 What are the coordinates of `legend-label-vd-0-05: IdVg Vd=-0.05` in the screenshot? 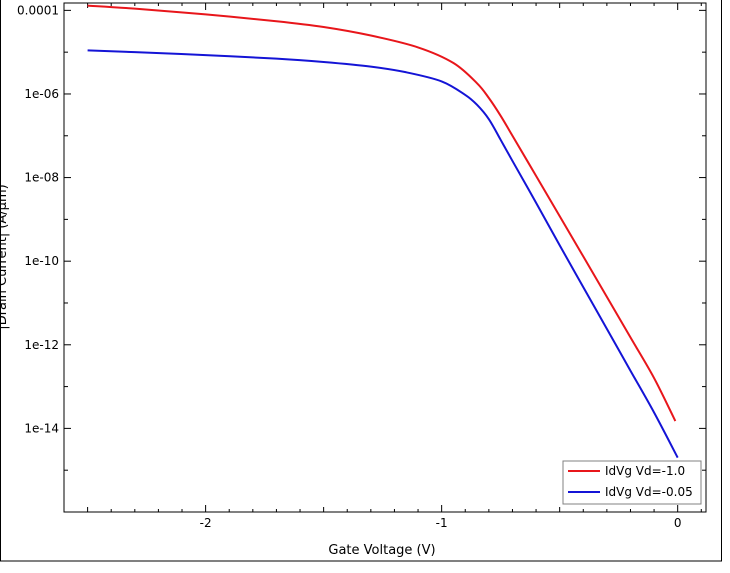 It's located at (649, 492).